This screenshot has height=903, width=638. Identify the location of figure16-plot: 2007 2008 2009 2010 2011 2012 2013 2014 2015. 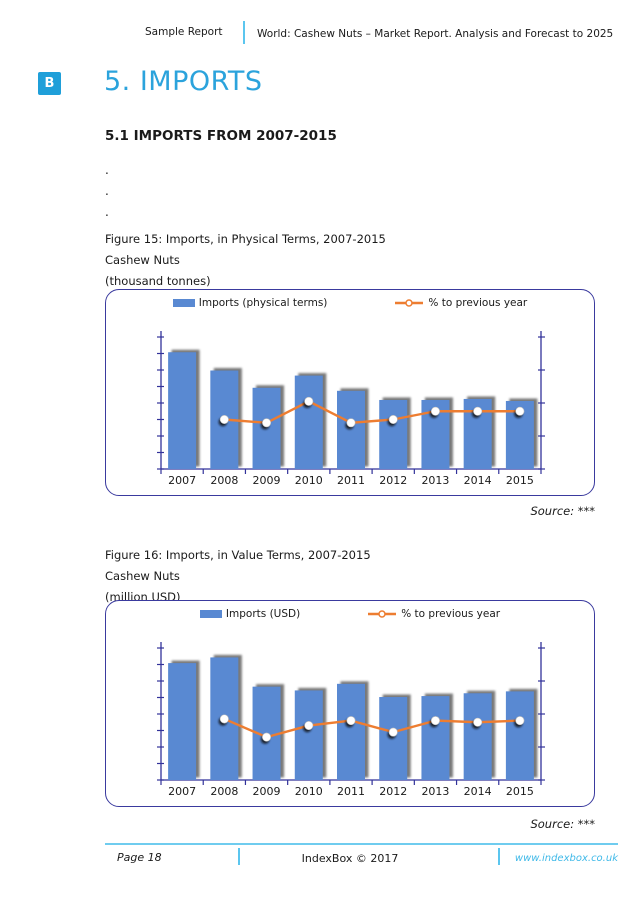
(351, 720).